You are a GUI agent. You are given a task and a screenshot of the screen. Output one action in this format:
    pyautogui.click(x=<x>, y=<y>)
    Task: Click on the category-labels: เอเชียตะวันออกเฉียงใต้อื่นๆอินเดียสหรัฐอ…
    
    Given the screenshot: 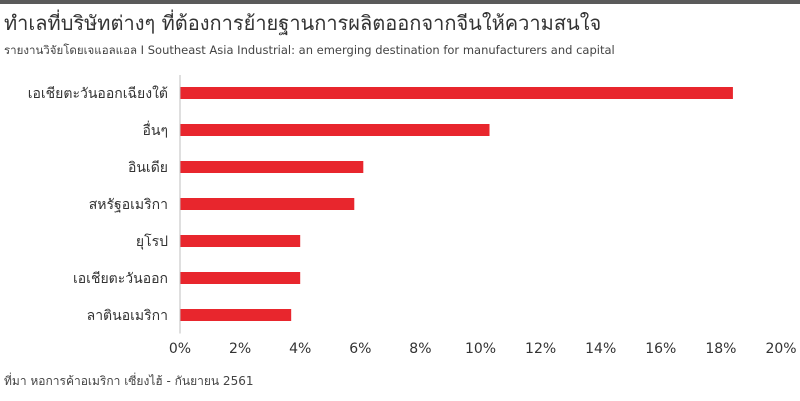 What is the action you would take?
    pyautogui.click(x=98, y=204)
    